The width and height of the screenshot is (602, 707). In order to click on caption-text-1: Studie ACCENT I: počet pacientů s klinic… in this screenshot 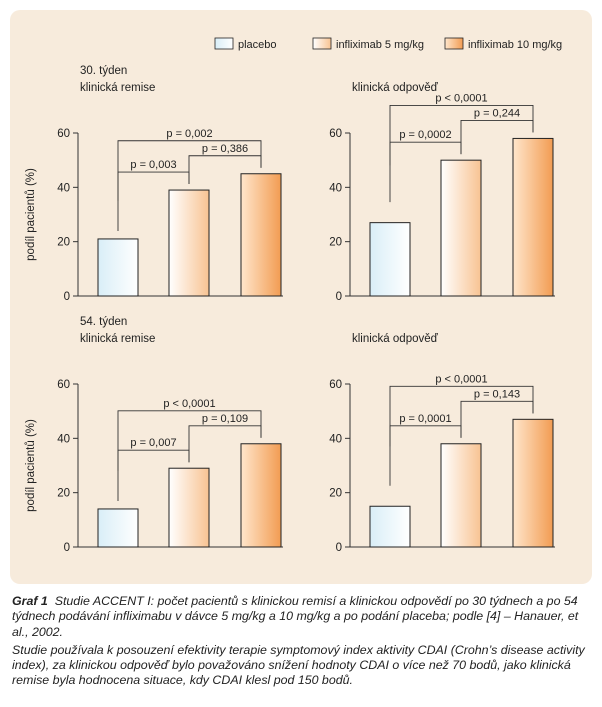, I will do `click(295, 616)`.